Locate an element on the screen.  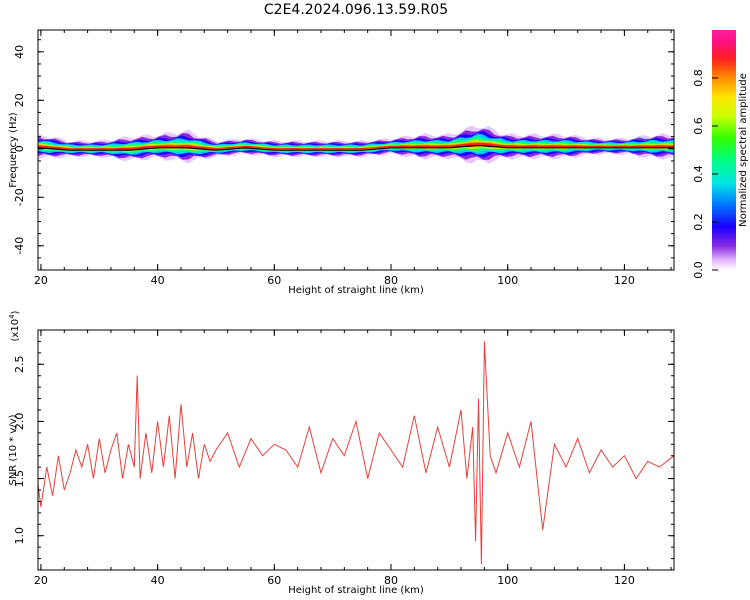
colorbar-ticks: 0.0 0.2 0.4 0.6 0.8 is located at coordinates (705, 174).